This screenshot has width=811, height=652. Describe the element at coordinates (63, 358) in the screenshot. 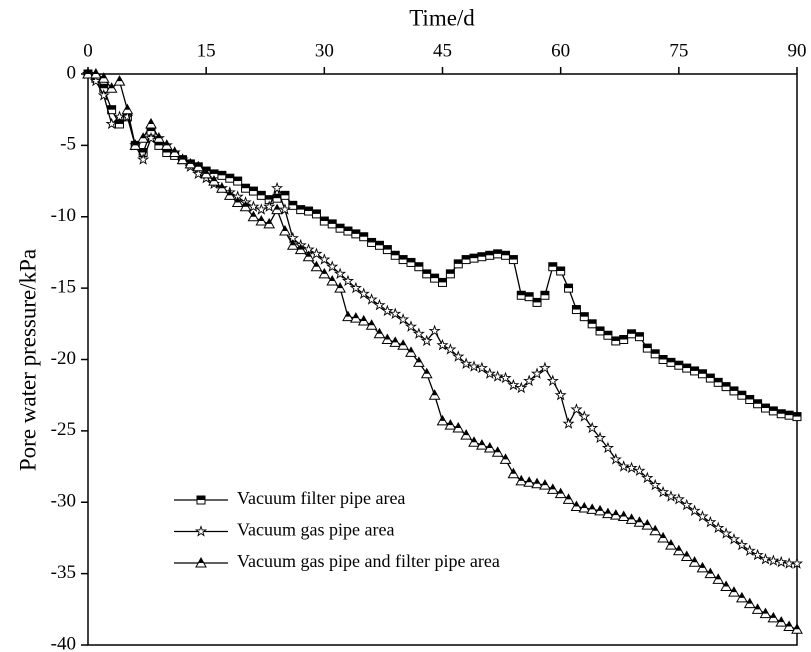

I see `y-tick-label: -20` at that location.